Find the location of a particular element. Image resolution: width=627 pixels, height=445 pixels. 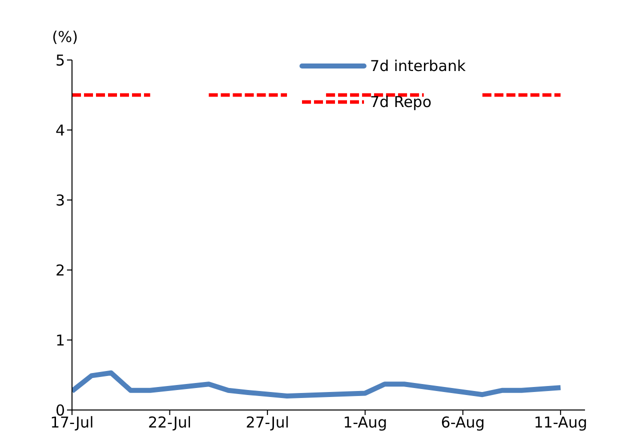

x-tick-label: 6-Aug is located at coordinates (462, 423).